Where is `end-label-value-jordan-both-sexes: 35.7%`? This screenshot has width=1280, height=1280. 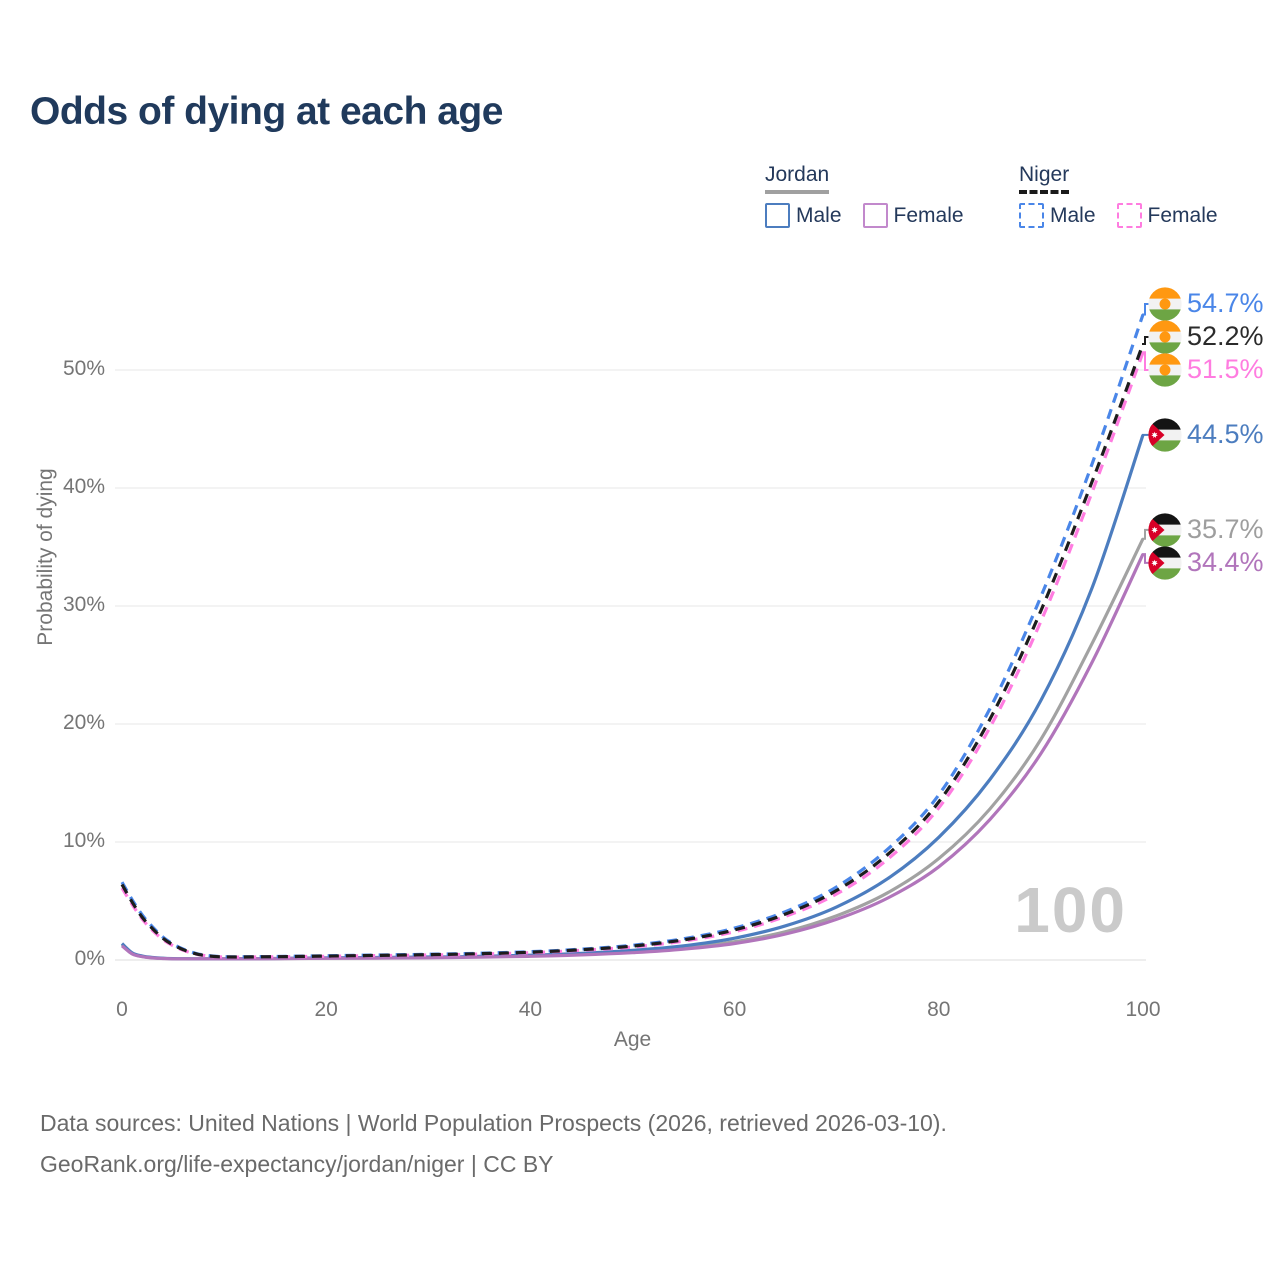 end-label-value-jordan-both-sexes: 35.7% is located at coordinates (1225, 529).